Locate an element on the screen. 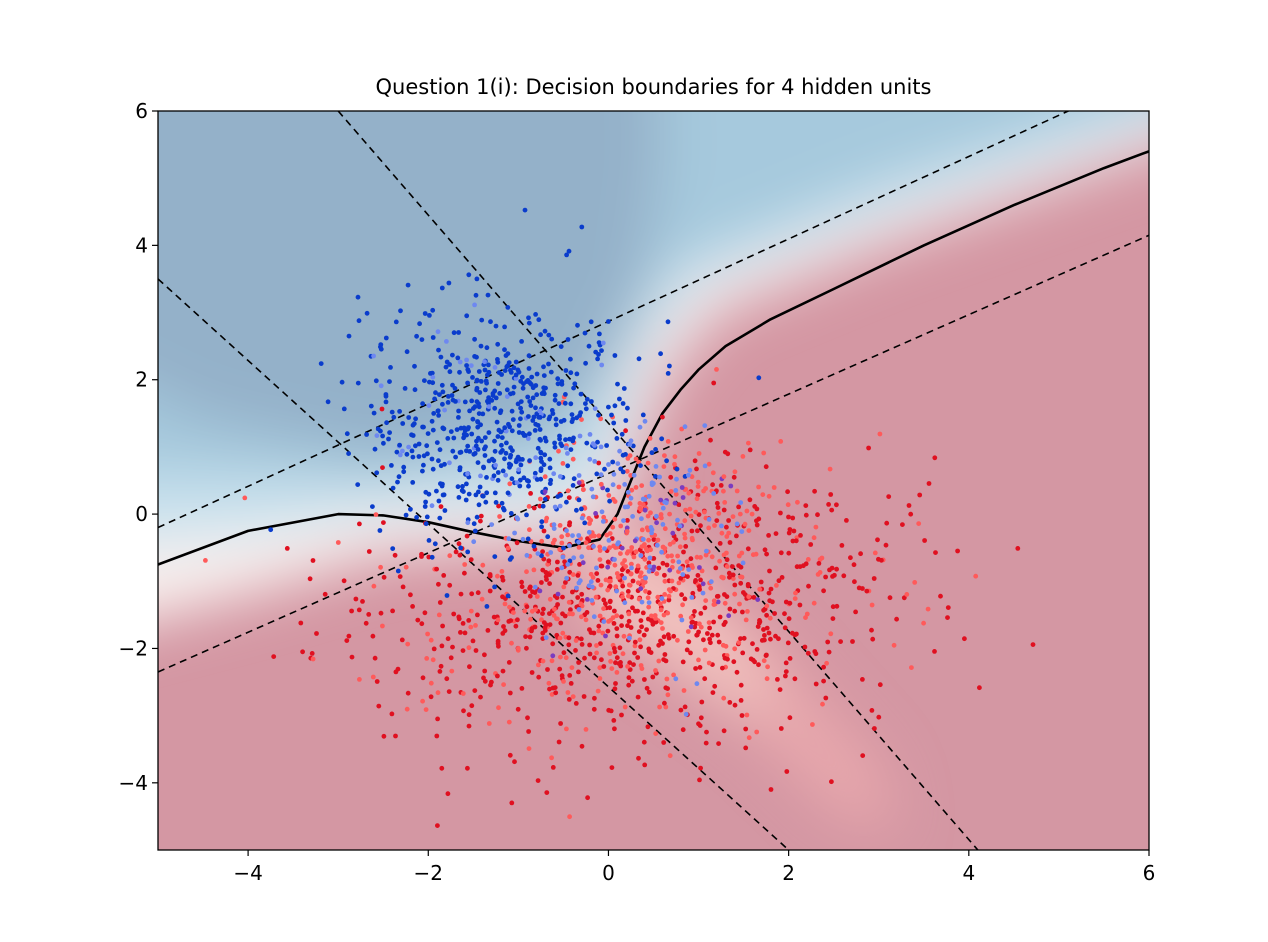 The image size is (1268, 942). y-tick-label: 6 is located at coordinates (141, 111).